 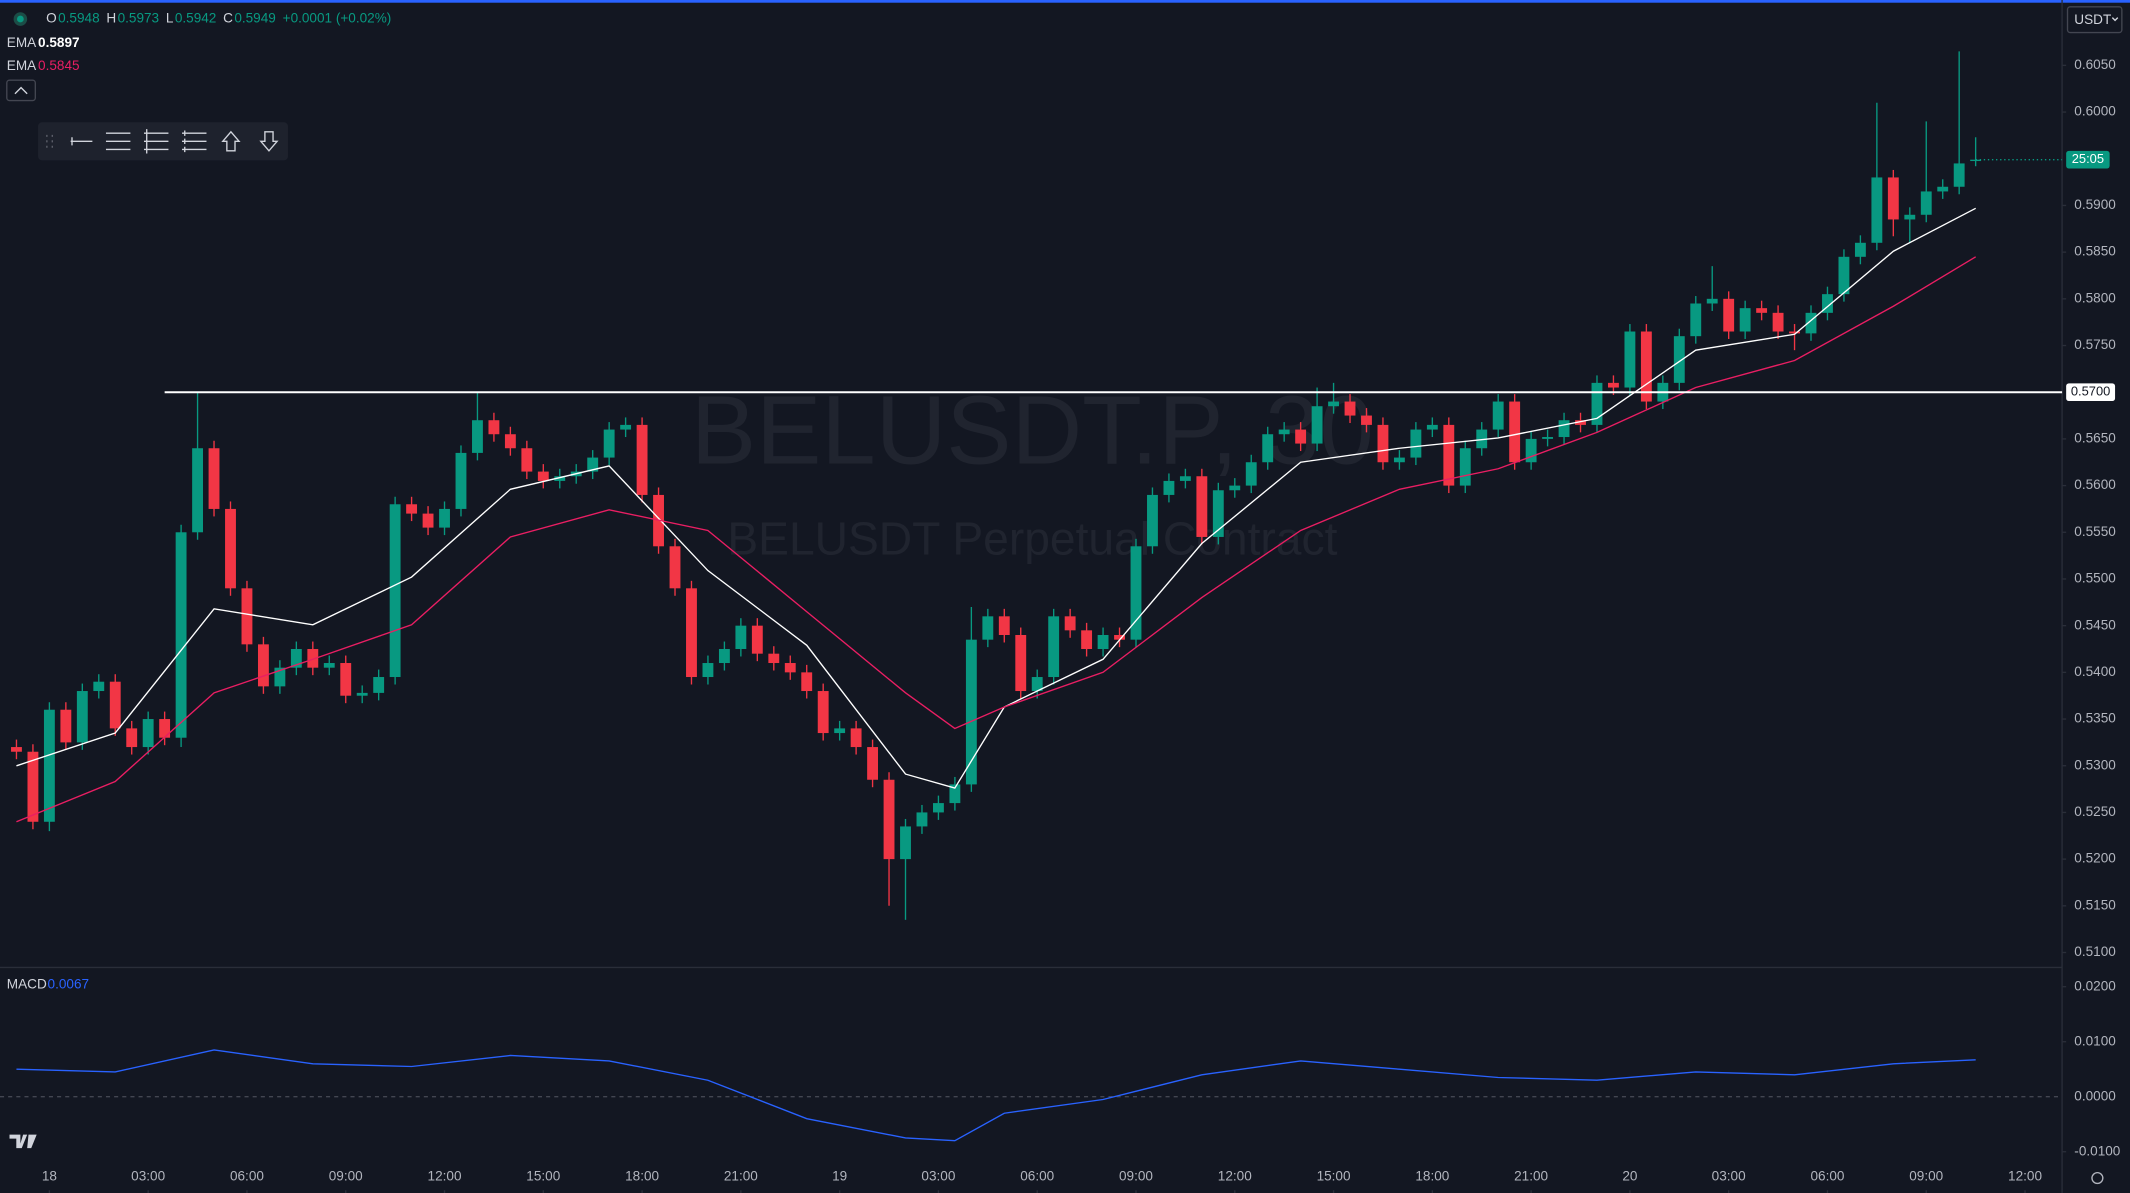 What do you see at coordinates (81, 141) in the screenshot?
I see `tool-line` at bounding box center [81, 141].